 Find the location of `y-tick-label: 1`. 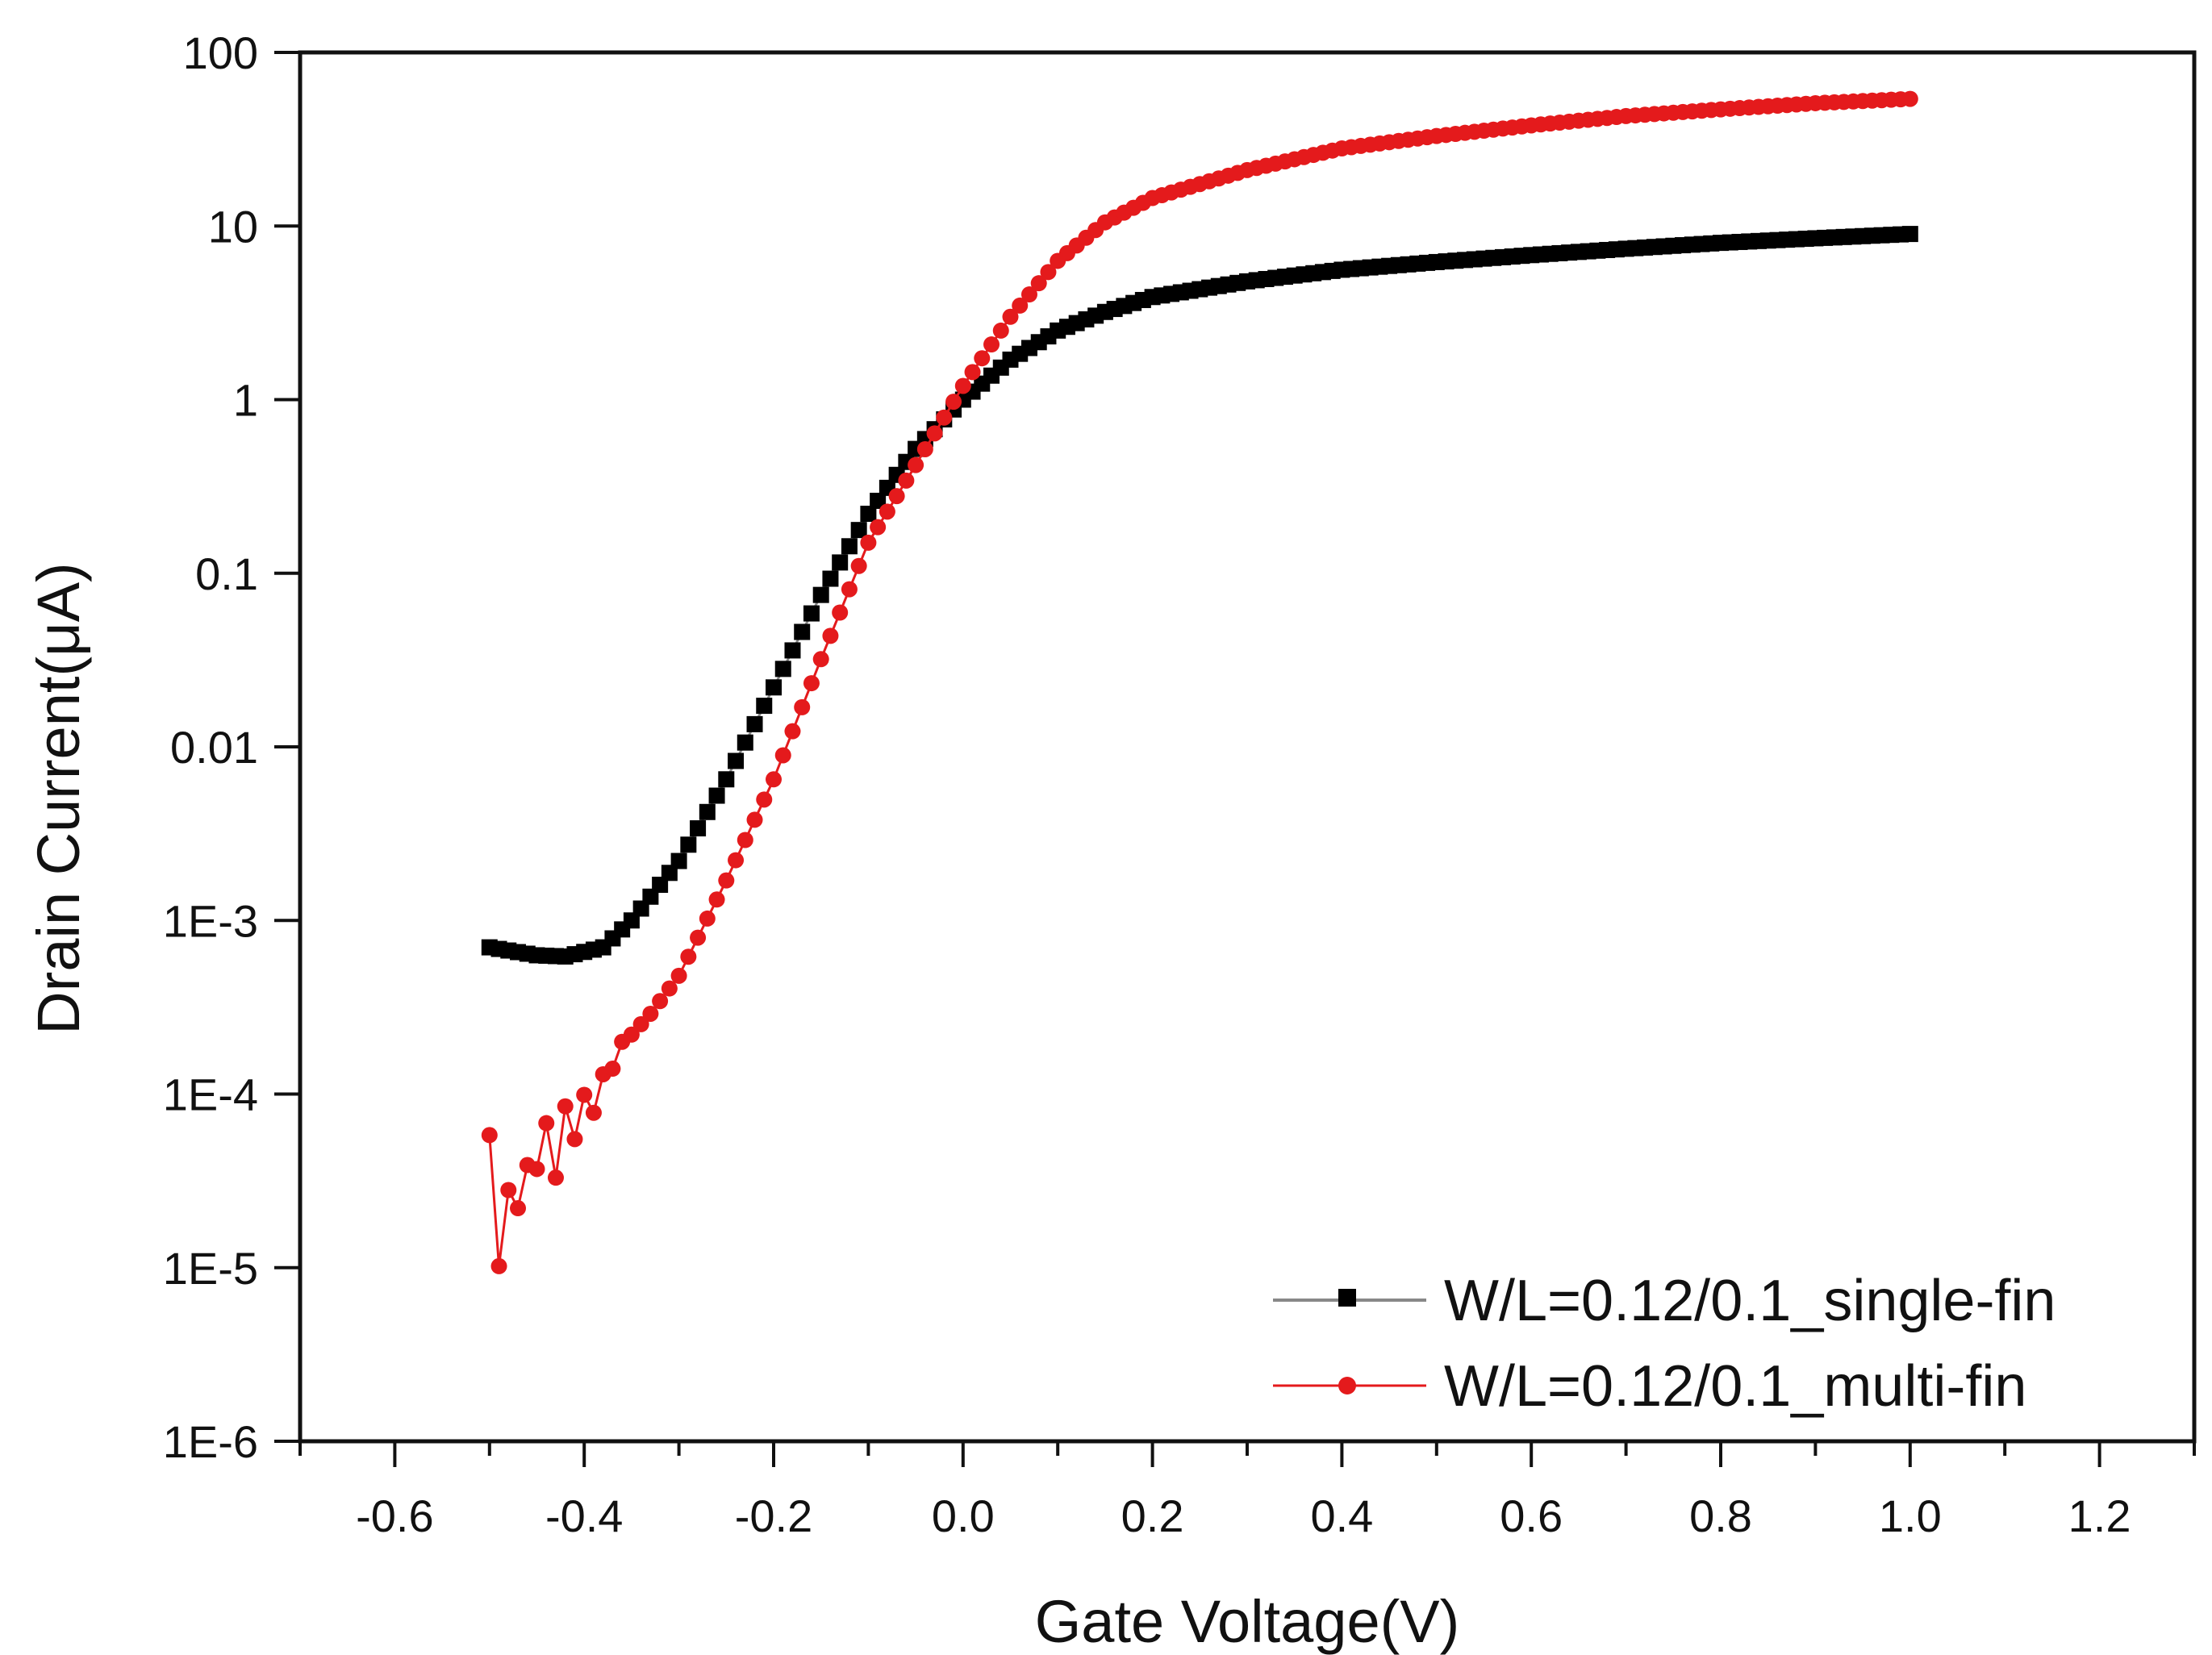

y-tick-label: 1 is located at coordinates (245, 401).